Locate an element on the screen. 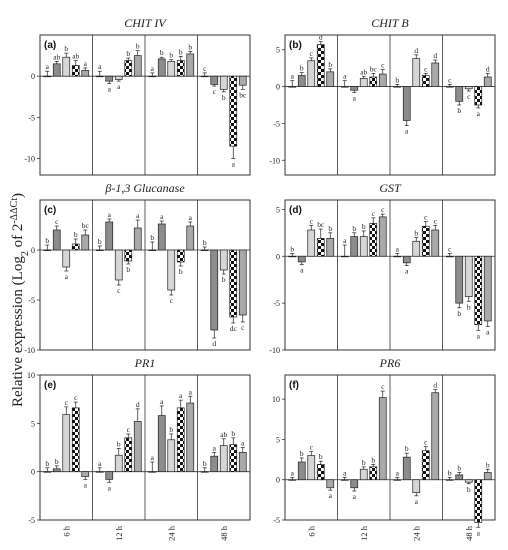  significance-label: bc is located at coordinates (243, 94).